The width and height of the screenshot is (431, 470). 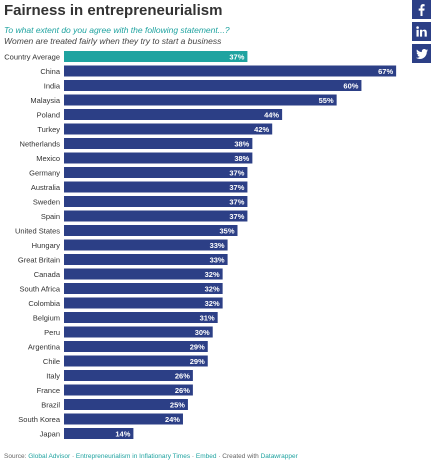 I want to click on category-label: Sweden, so click(x=46, y=202).